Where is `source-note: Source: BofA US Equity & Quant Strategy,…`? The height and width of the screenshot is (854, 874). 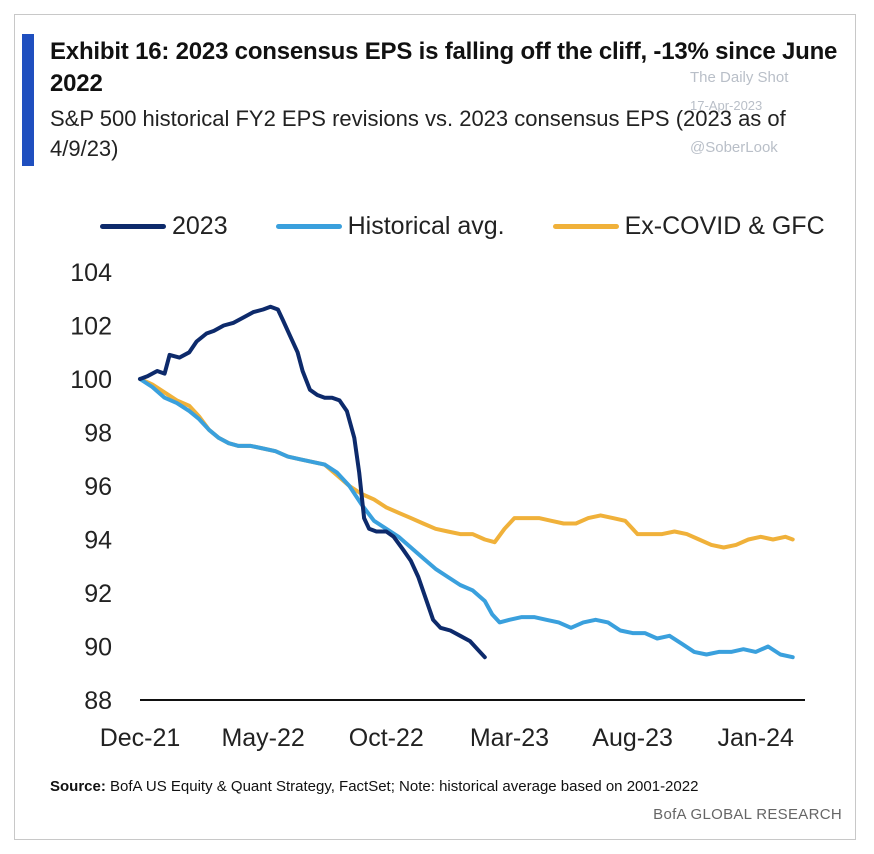
source-note: Source: BofA US Equity & Quant Strategy,… is located at coordinates (374, 786).